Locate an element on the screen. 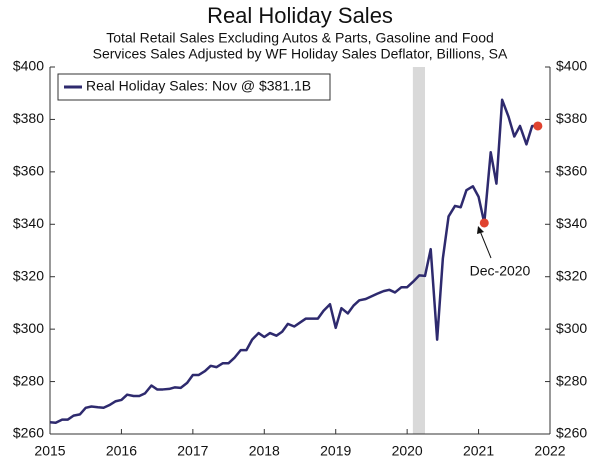  y2-tick-label: $380 is located at coordinates (571, 118).